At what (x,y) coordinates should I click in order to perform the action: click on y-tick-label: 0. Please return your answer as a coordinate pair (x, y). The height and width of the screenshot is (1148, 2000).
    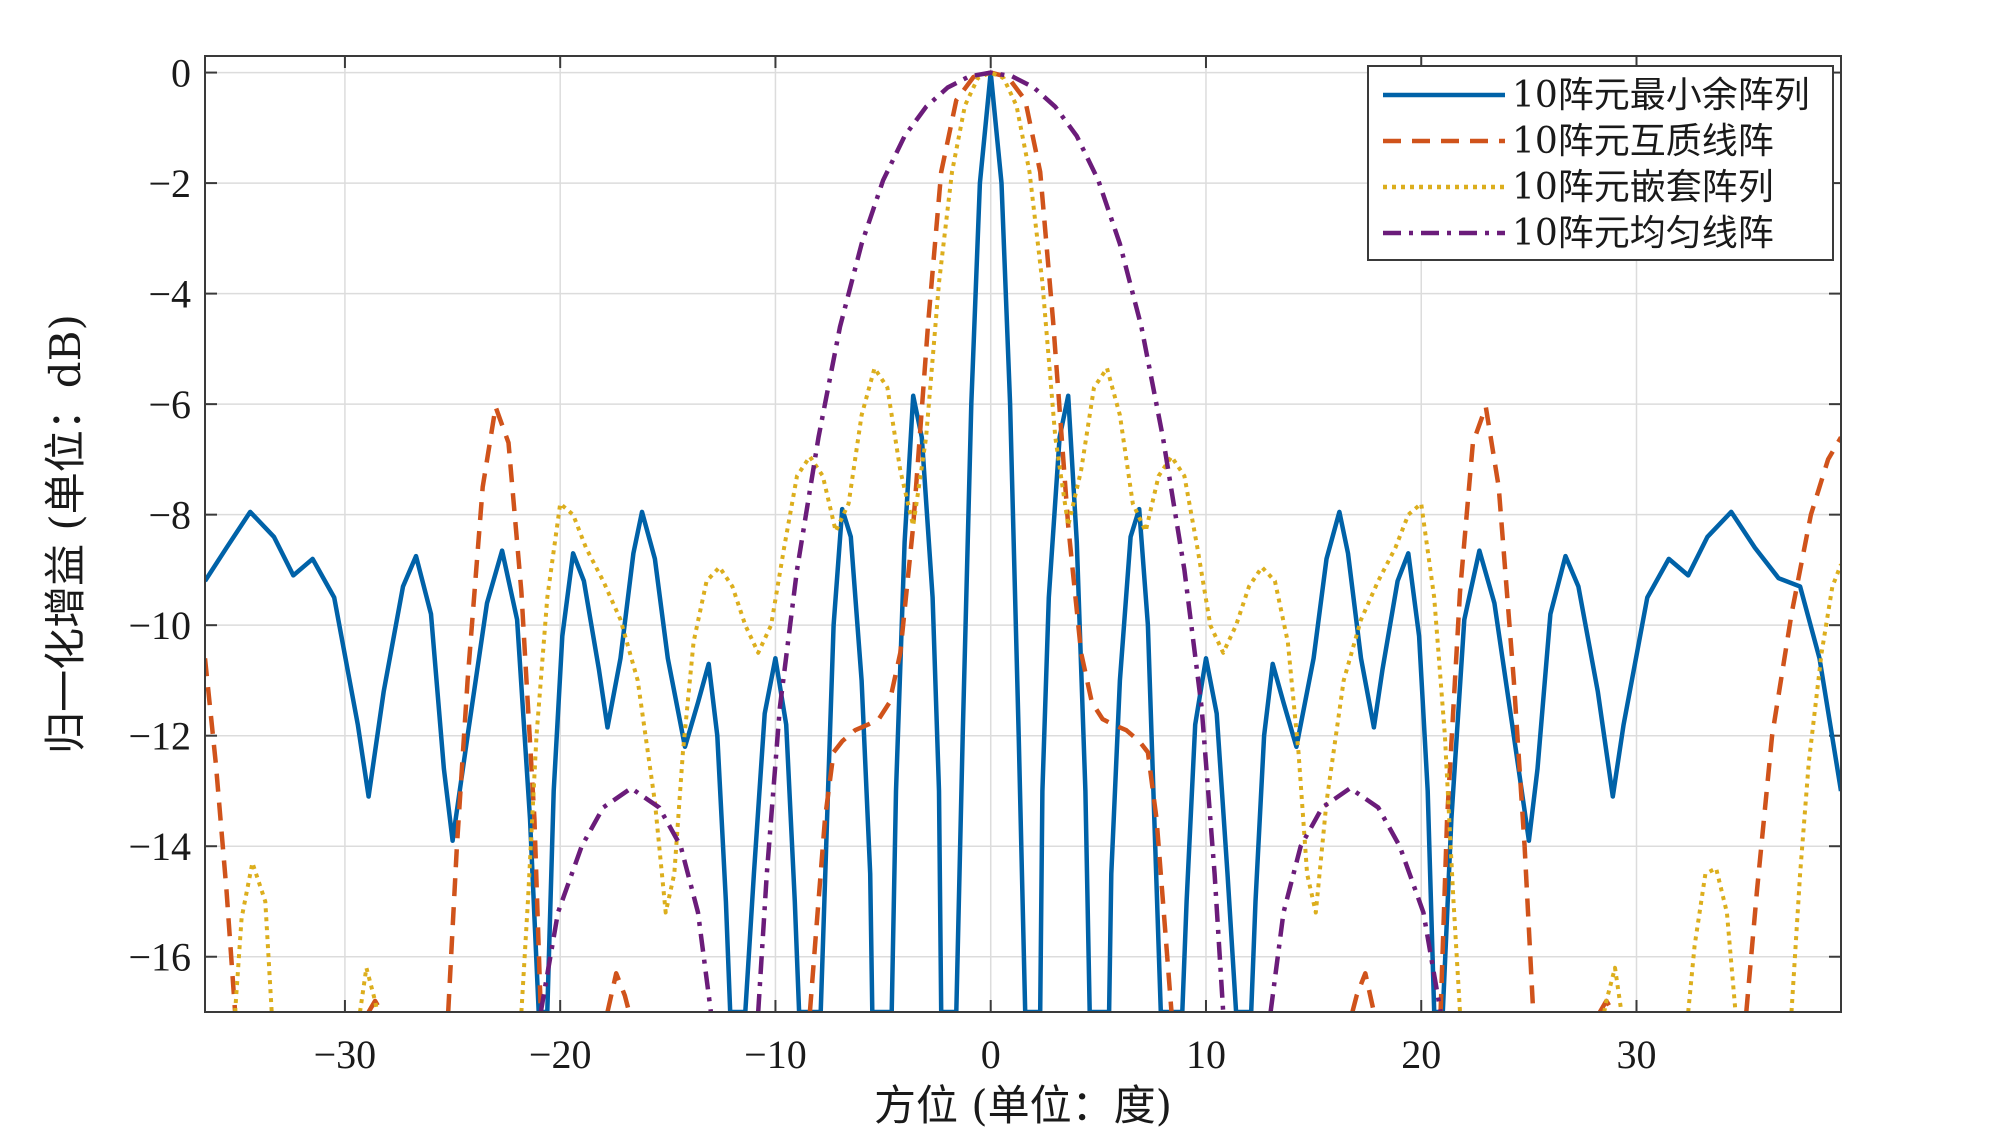
    Looking at the image, I should click on (181, 73).